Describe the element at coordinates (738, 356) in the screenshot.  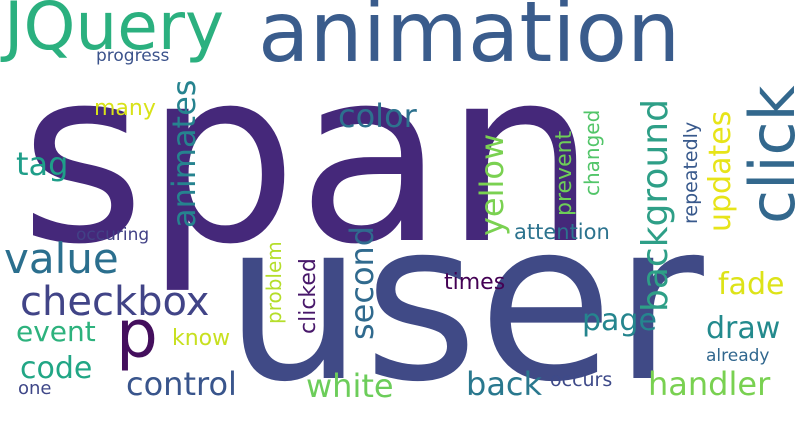
I see `word-already: already` at that location.